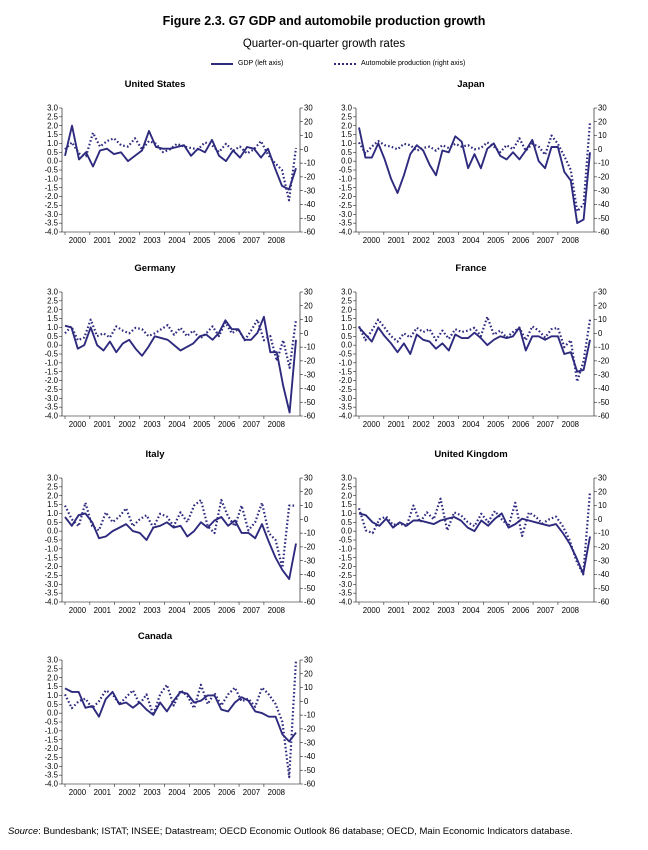 The width and height of the screenshot is (648, 850). I want to click on chart-title-france: France, so click(470, 268).